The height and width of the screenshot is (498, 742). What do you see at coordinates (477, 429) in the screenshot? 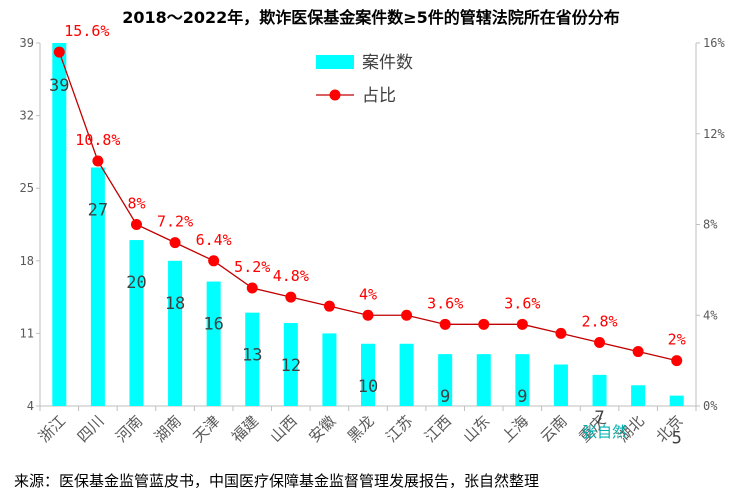
I see `category-label: 山东` at bounding box center [477, 429].